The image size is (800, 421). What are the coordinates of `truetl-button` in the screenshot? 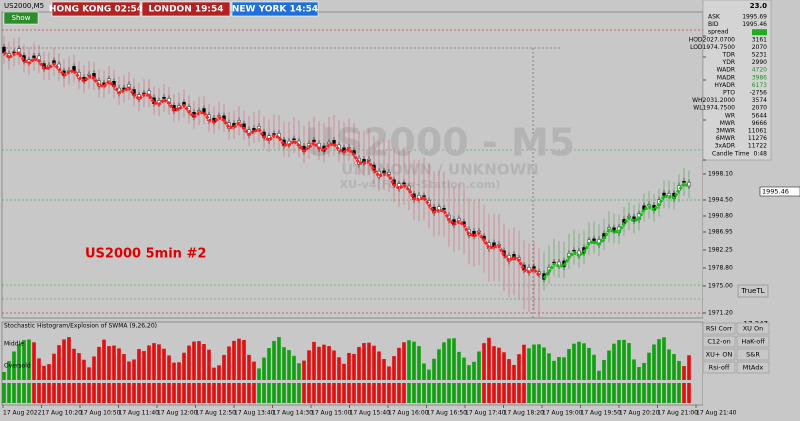 It's located at (753, 291).